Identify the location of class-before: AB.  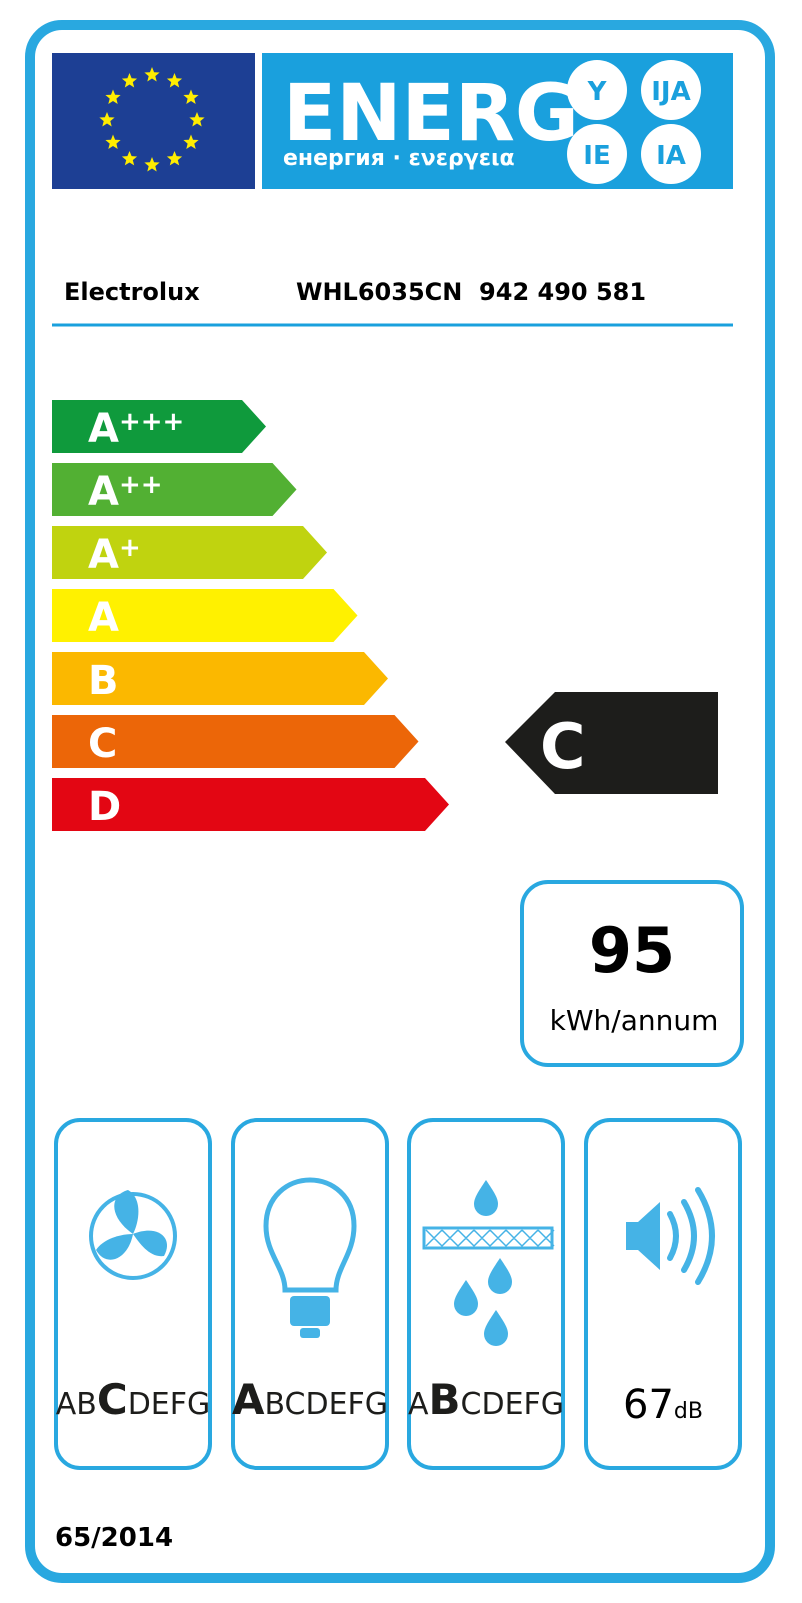
(76, 1404).